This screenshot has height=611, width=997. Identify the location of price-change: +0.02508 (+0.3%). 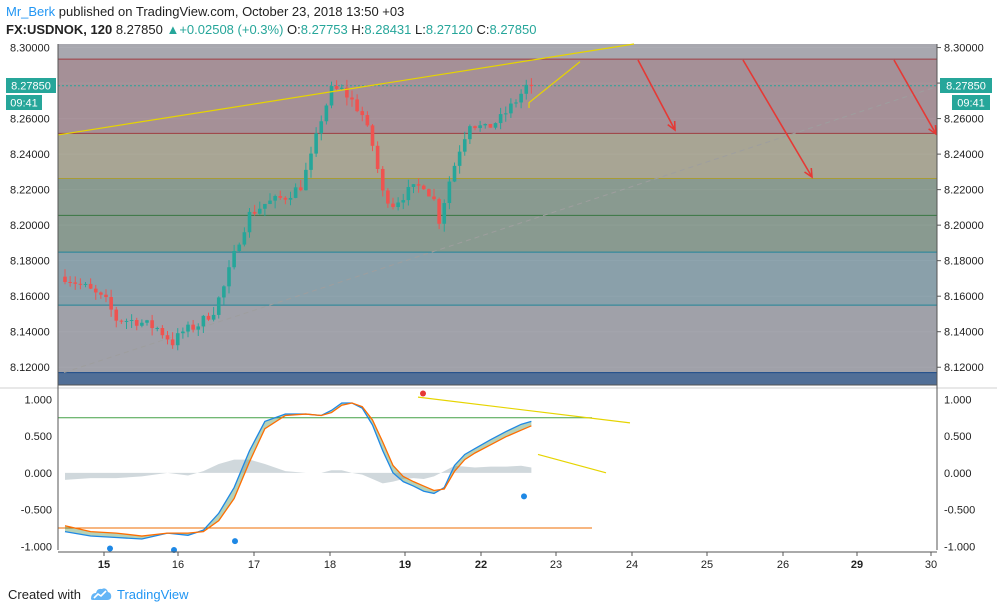
(231, 29).